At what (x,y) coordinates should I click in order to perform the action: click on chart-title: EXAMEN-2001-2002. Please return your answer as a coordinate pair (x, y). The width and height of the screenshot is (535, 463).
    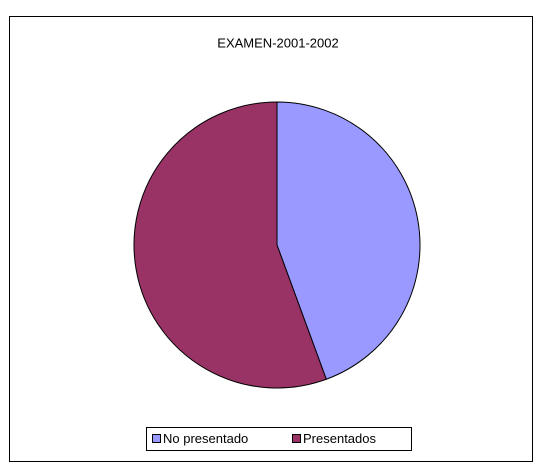
    Looking at the image, I should click on (277, 42).